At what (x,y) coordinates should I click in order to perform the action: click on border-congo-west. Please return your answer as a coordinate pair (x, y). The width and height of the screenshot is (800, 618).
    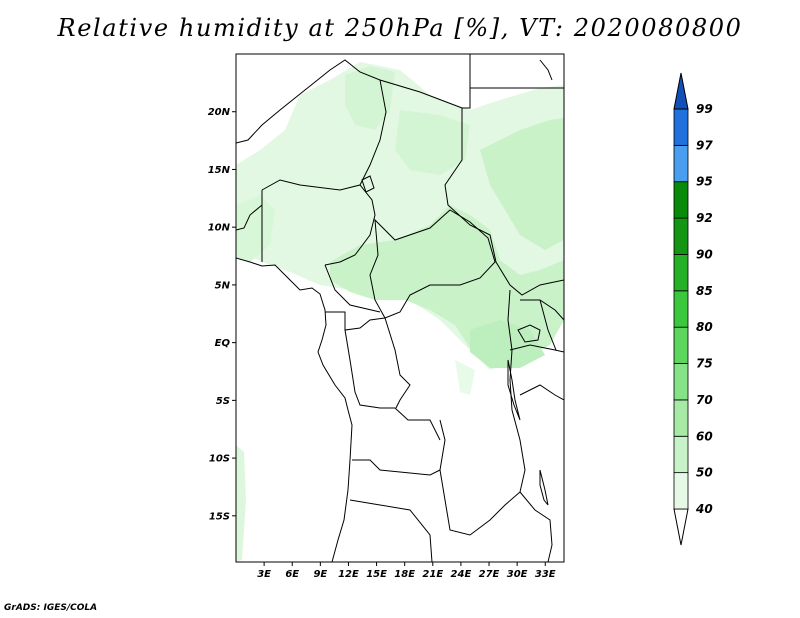
    Looking at the image, I should click on (392, 385).